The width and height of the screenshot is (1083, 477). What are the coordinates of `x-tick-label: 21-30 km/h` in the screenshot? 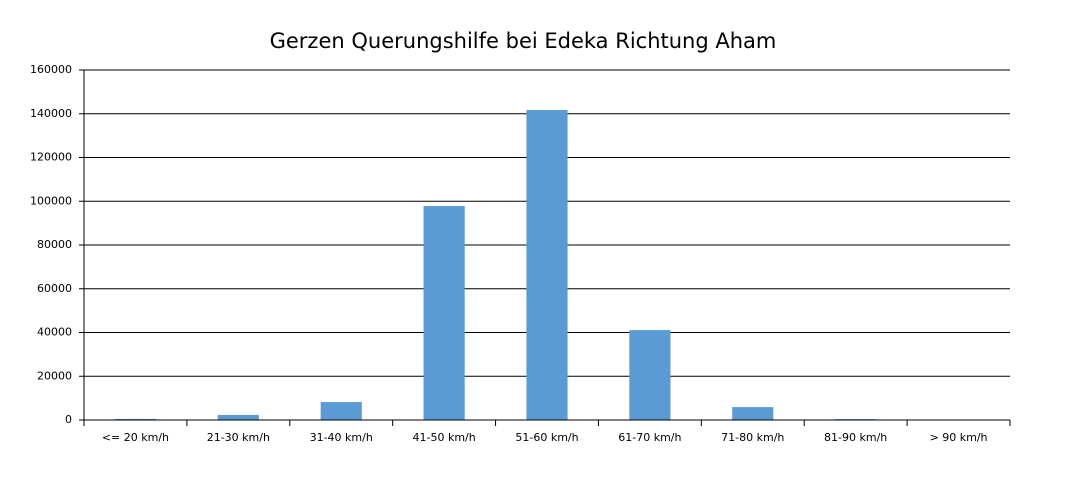 It's located at (238, 437).